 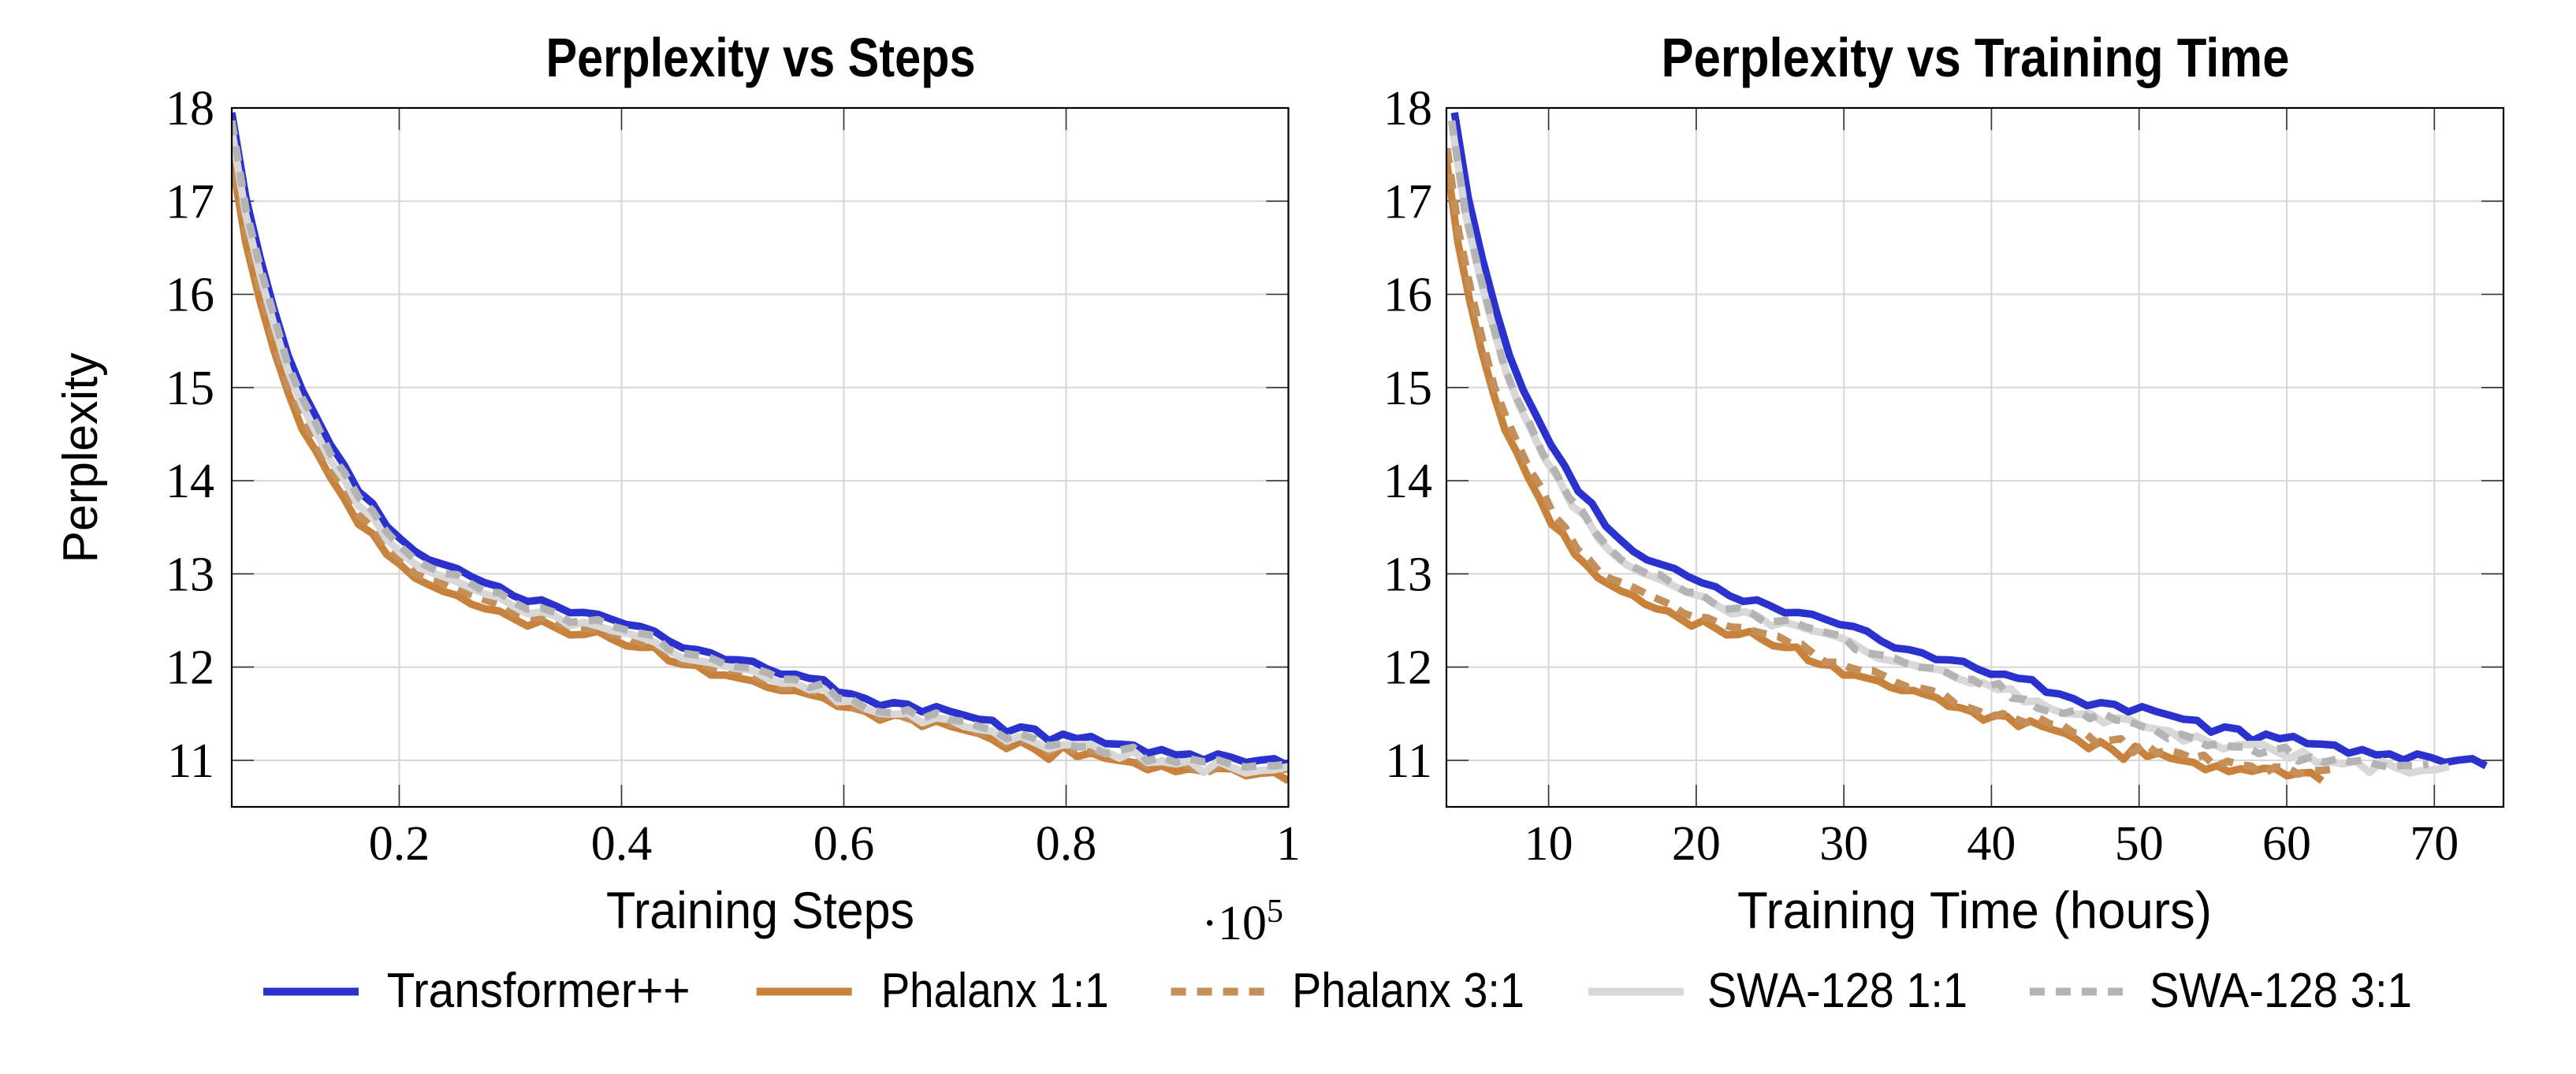 I want to click on svg-text: Perplexity vs Training Time, so click(x=1976, y=57).